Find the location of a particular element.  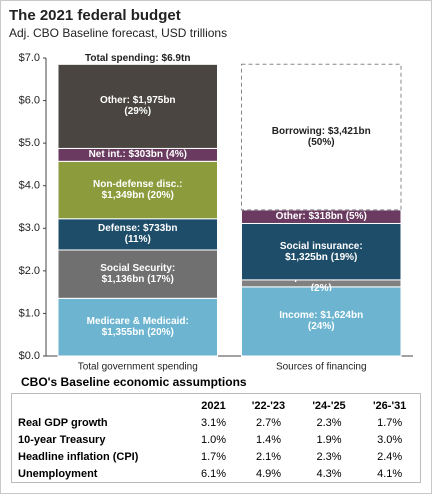

segment-label-box: Social insurance: $1,325bn (19%) is located at coordinates (321, 251).